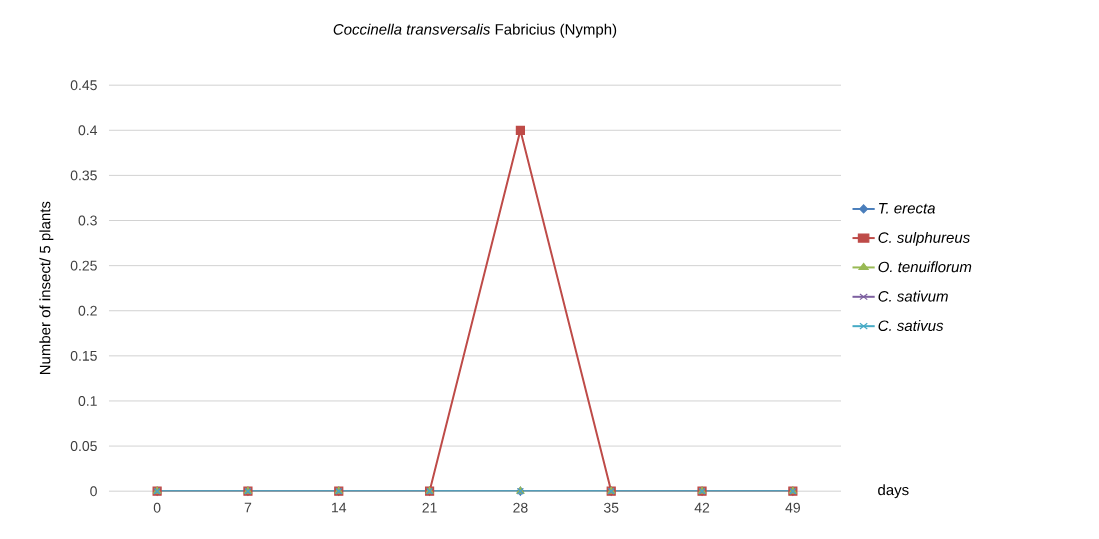  Describe the element at coordinates (87, 220) in the screenshot. I see `y-tick-label: 0.3` at that location.